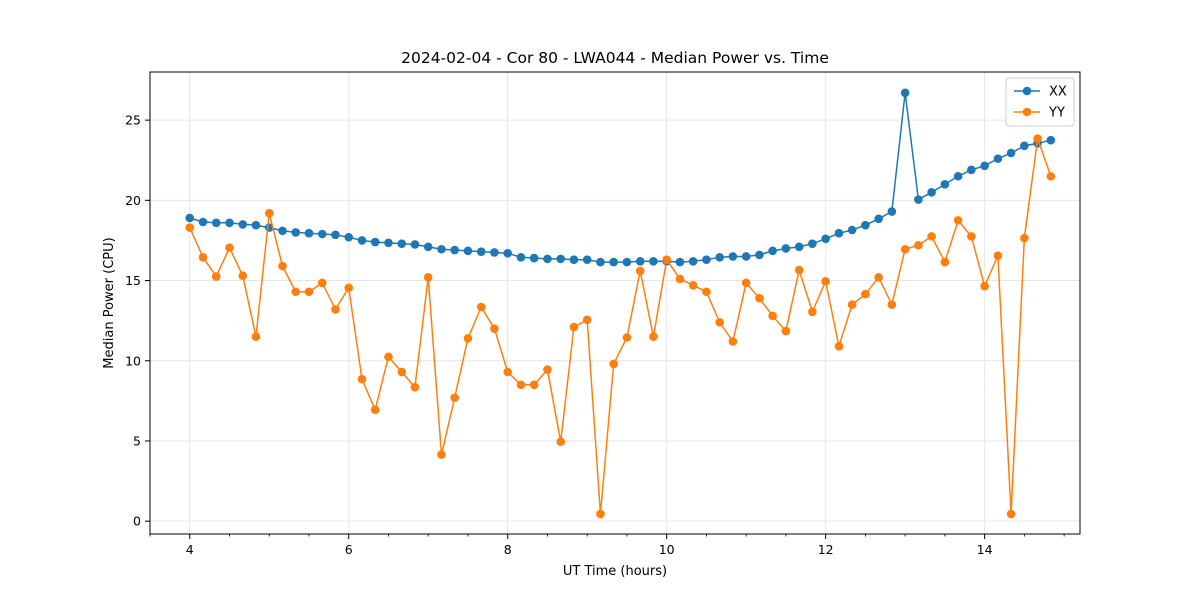 This screenshot has width=1200, height=600. What do you see at coordinates (137, 521) in the screenshot?
I see `y-tick-label: 0` at bounding box center [137, 521].